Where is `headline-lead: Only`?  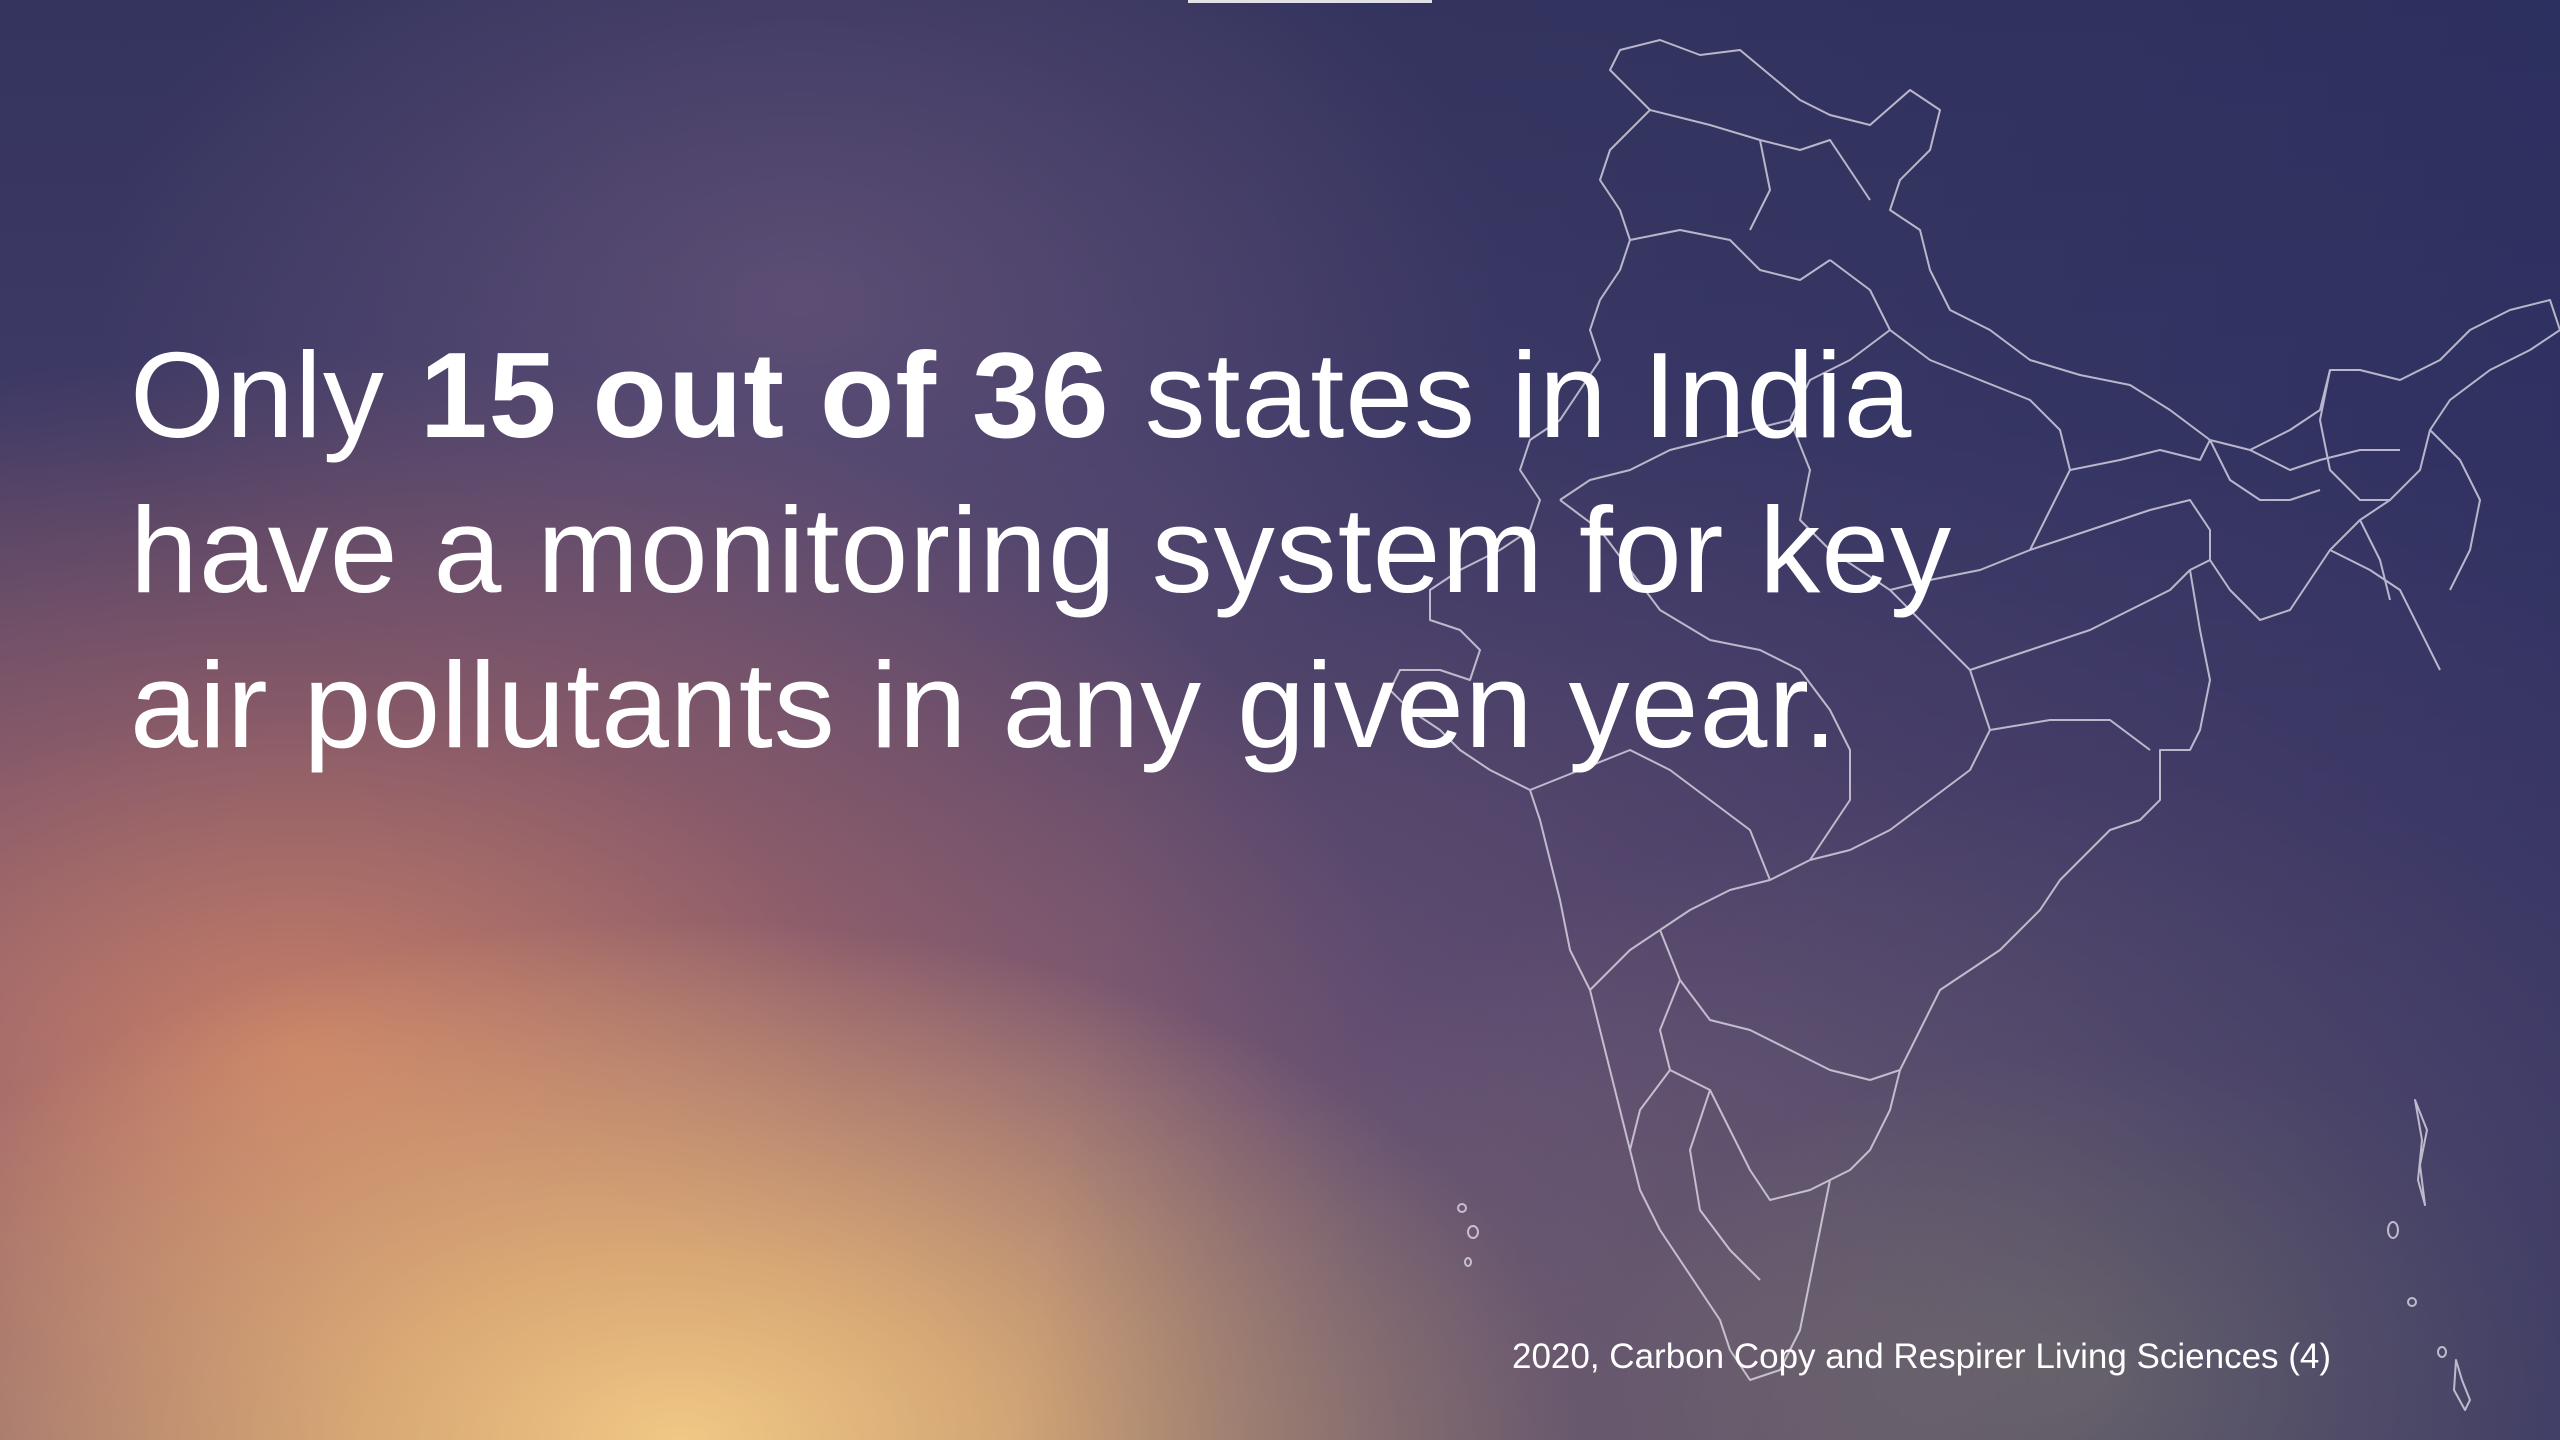 headline-lead: Only is located at coordinates (275, 395).